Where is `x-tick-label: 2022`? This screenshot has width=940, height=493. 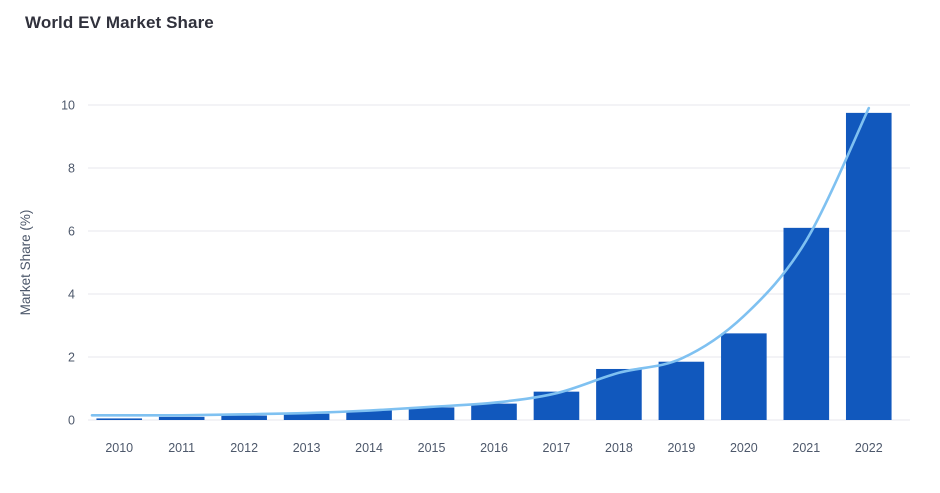
x-tick-label: 2022 is located at coordinates (869, 448).